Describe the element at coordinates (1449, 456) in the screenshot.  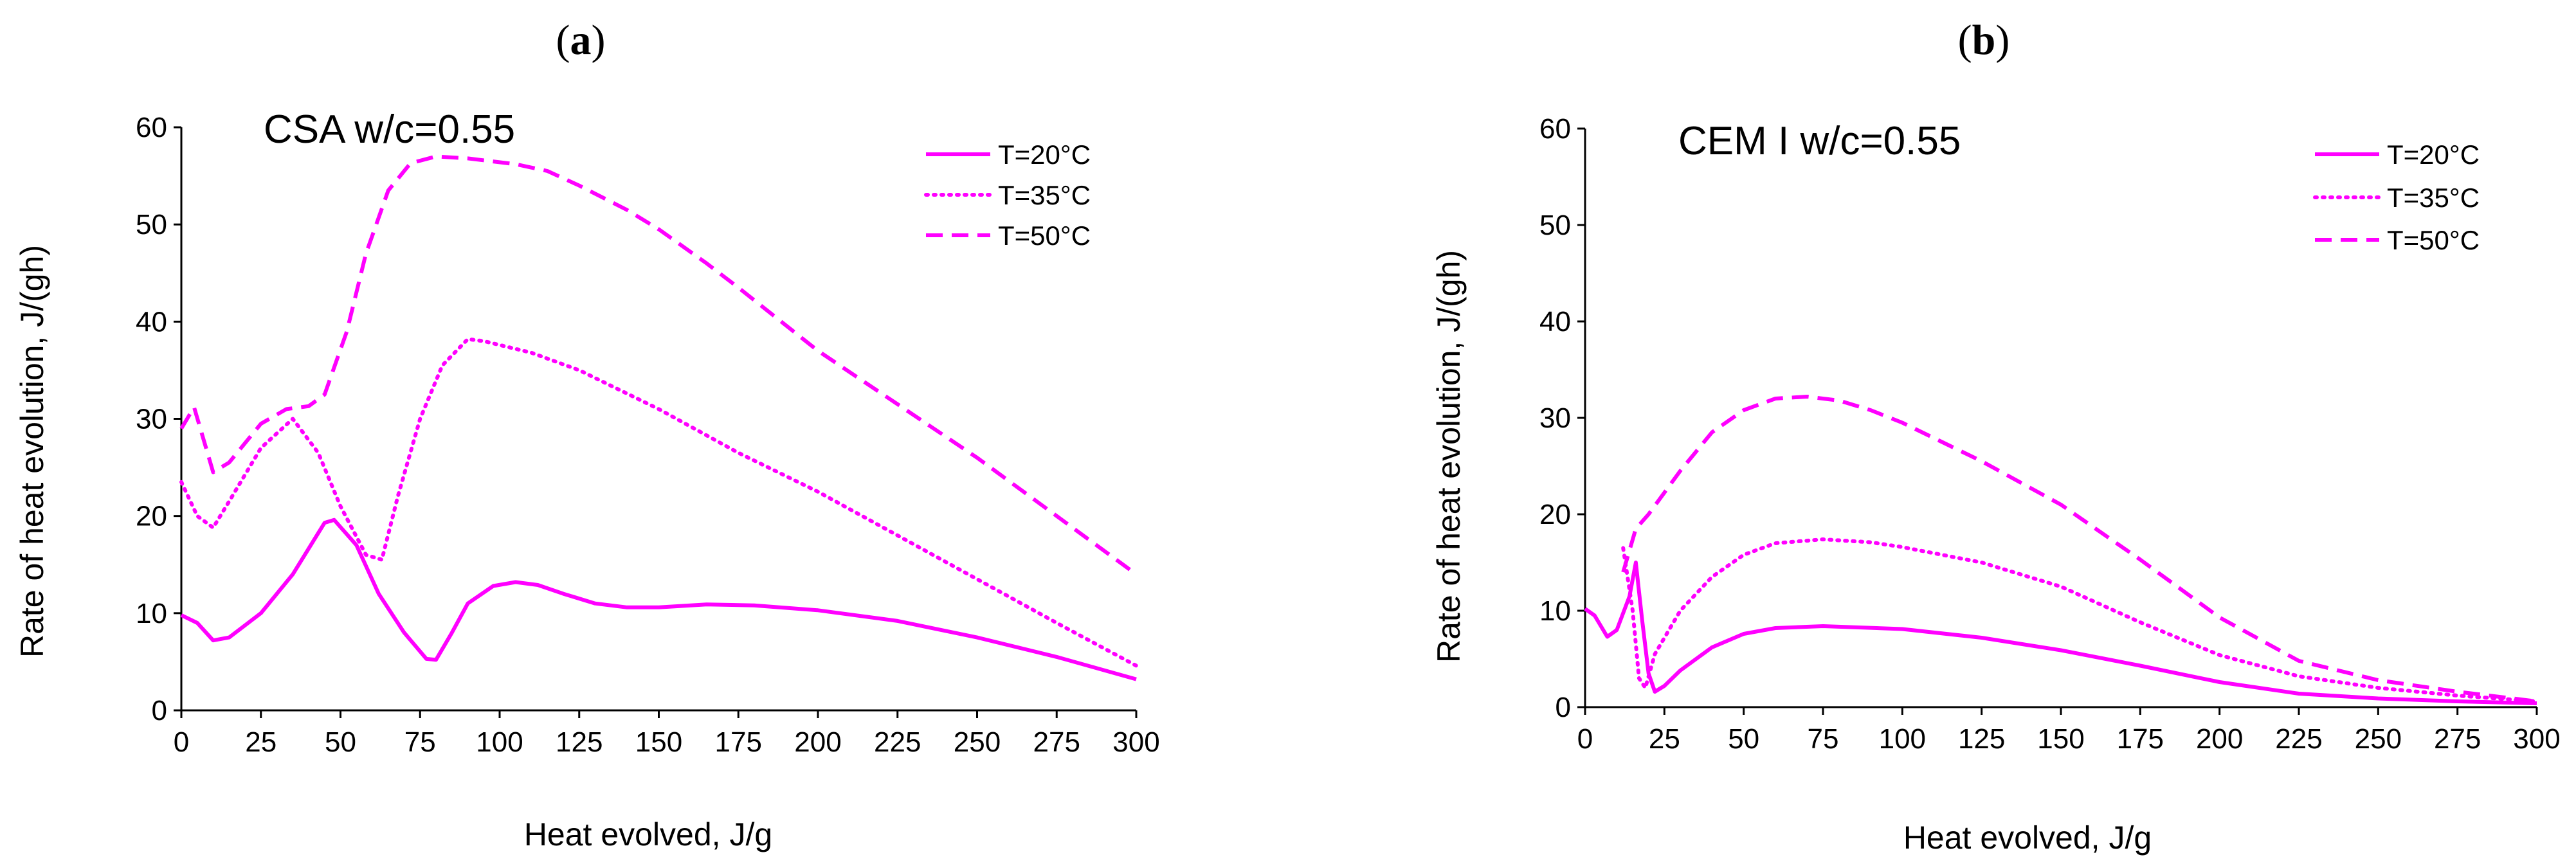
I see `y-axis-label-b: Rate of heat evolution, J/(gh)` at that location.